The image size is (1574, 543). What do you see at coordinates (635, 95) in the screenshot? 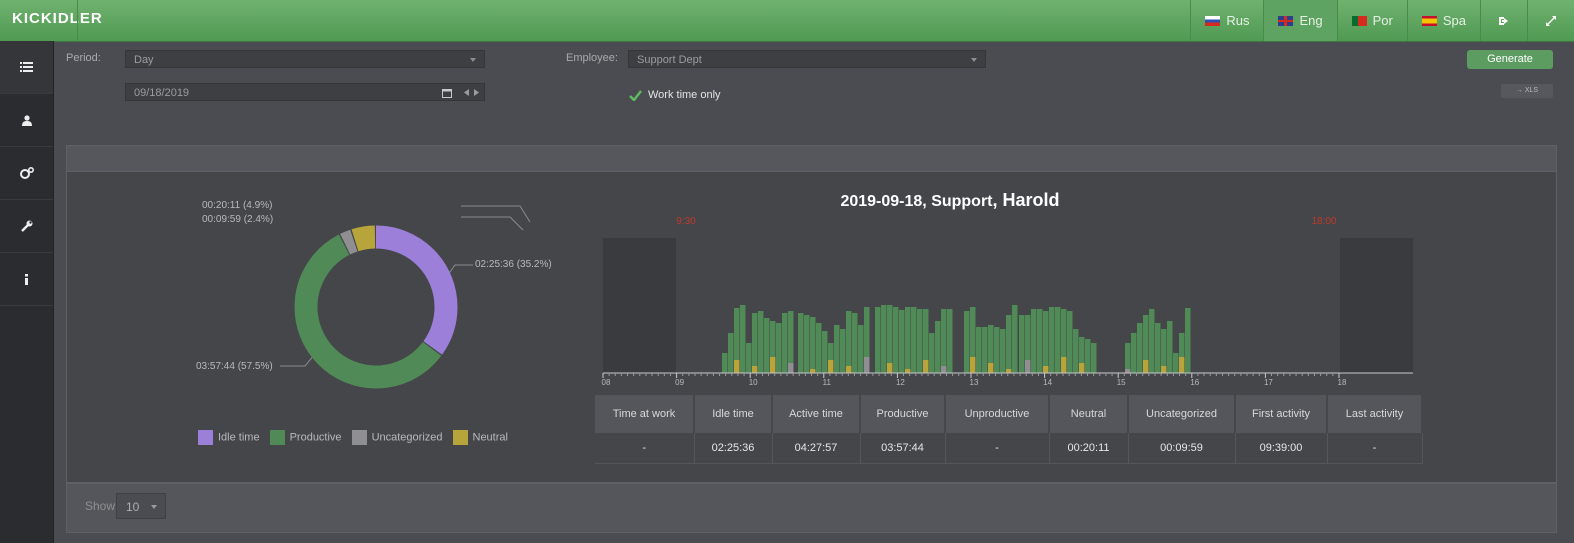
I see `checkmark-icon` at bounding box center [635, 95].